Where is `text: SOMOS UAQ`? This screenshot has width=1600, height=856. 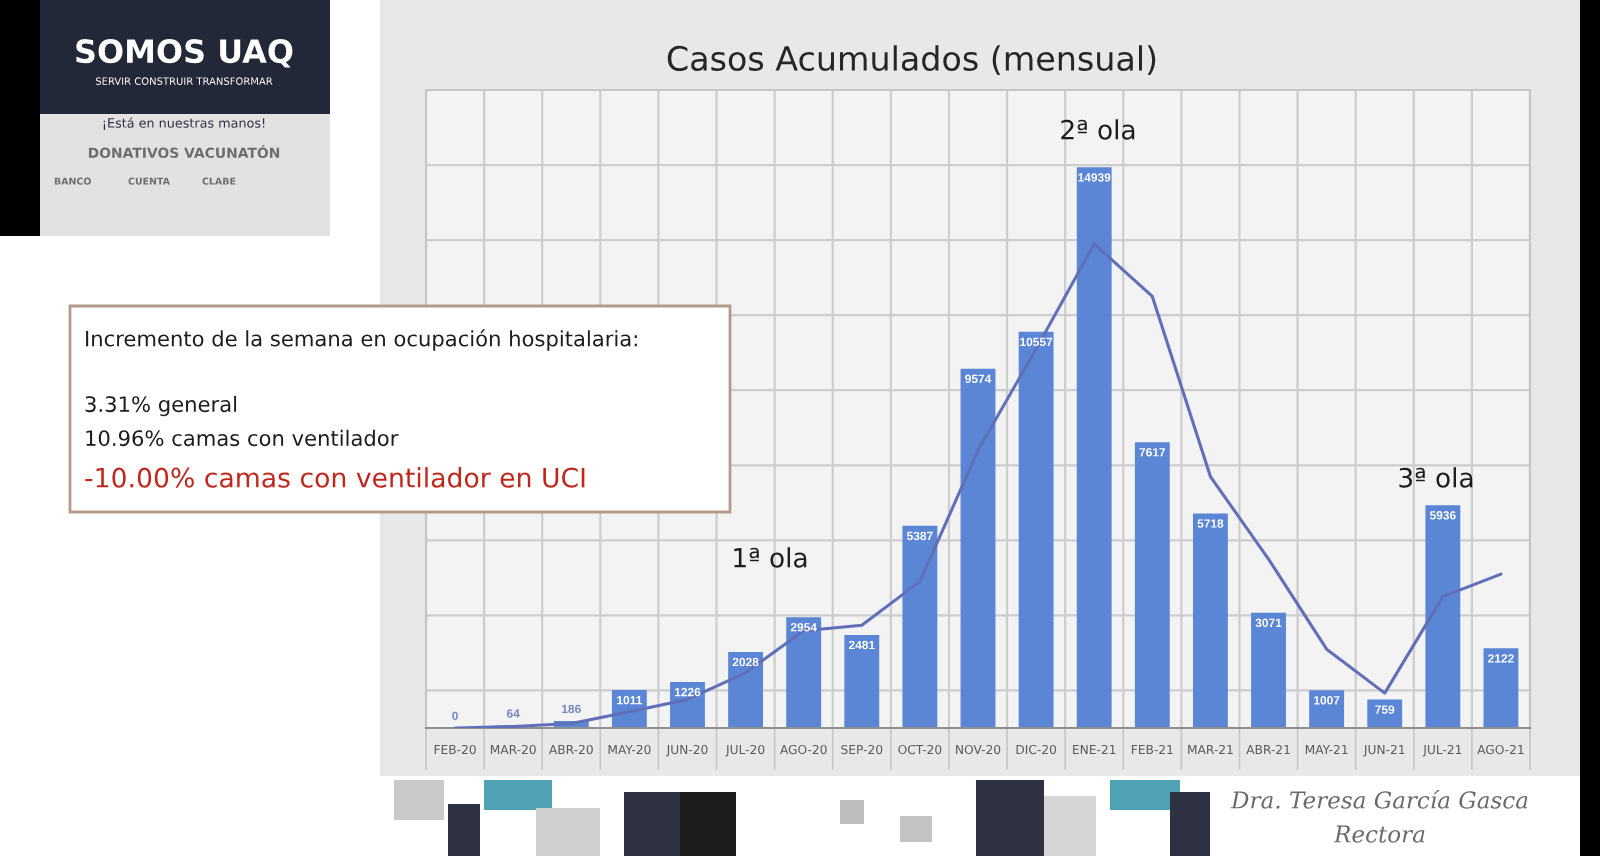 text: SOMOS UAQ is located at coordinates (184, 53).